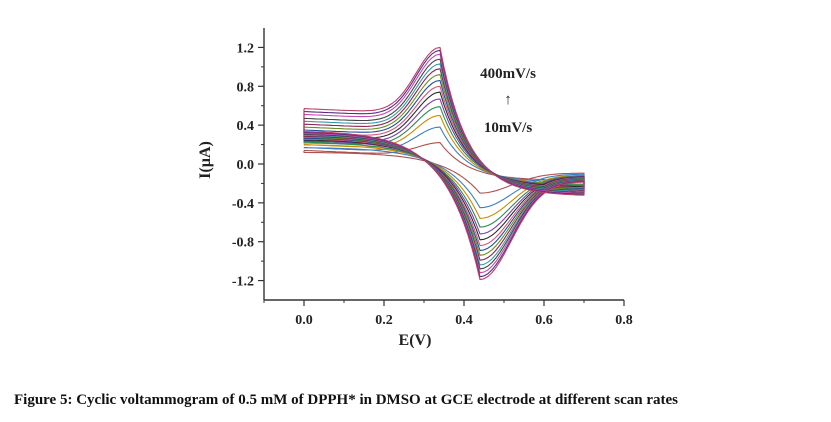 The width and height of the screenshot is (831, 422). Describe the element at coordinates (544, 320) in the screenshot. I see `x-tick-label: 0.6` at that location.